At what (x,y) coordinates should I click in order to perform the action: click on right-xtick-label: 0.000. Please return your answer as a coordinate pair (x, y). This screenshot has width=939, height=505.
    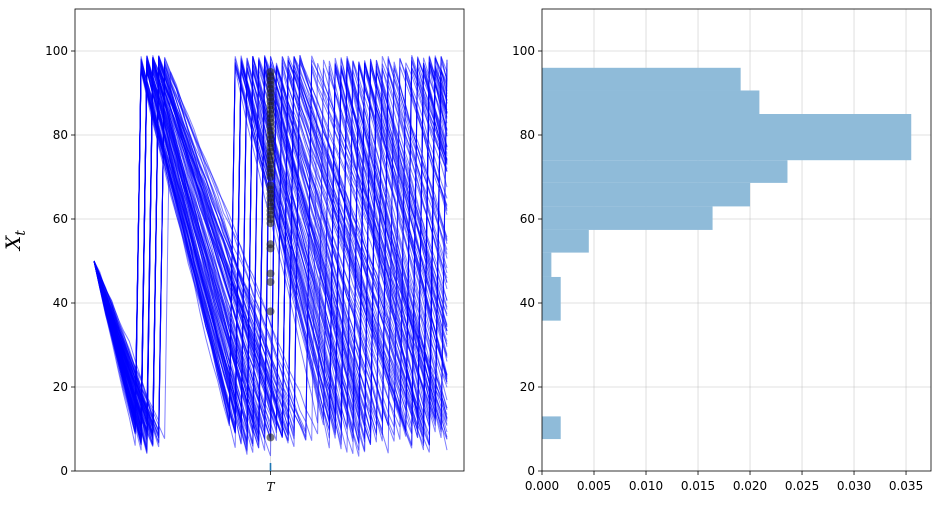
    Looking at the image, I should click on (542, 486).